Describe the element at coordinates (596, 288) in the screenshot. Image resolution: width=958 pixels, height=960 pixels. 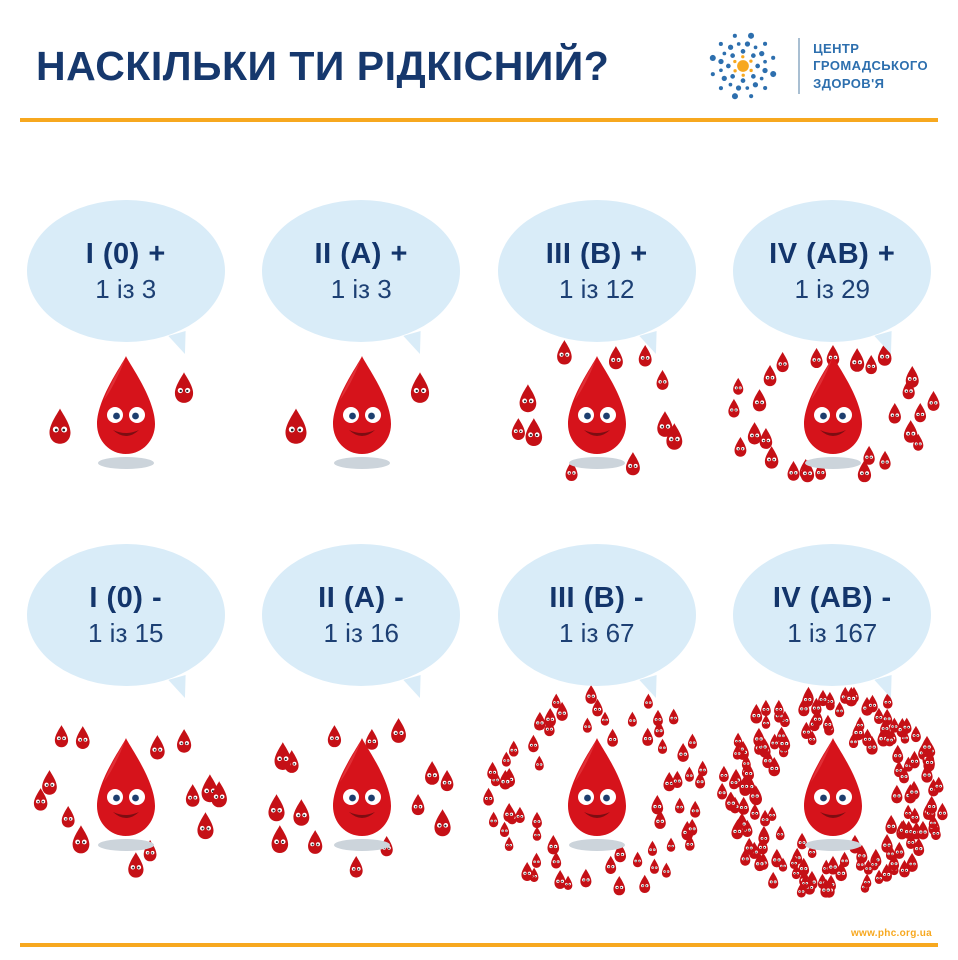
I see `rarity-ratio: 1 із 12` at that location.